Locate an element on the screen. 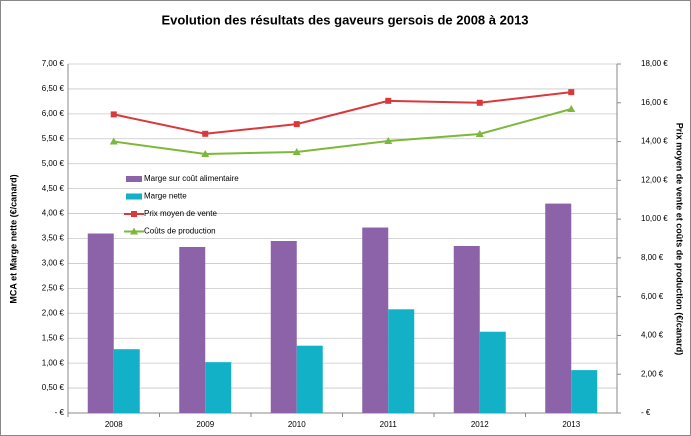 The image size is (691, 436). y-tick-label: 0,50 € is located at coordinates (53, 387).